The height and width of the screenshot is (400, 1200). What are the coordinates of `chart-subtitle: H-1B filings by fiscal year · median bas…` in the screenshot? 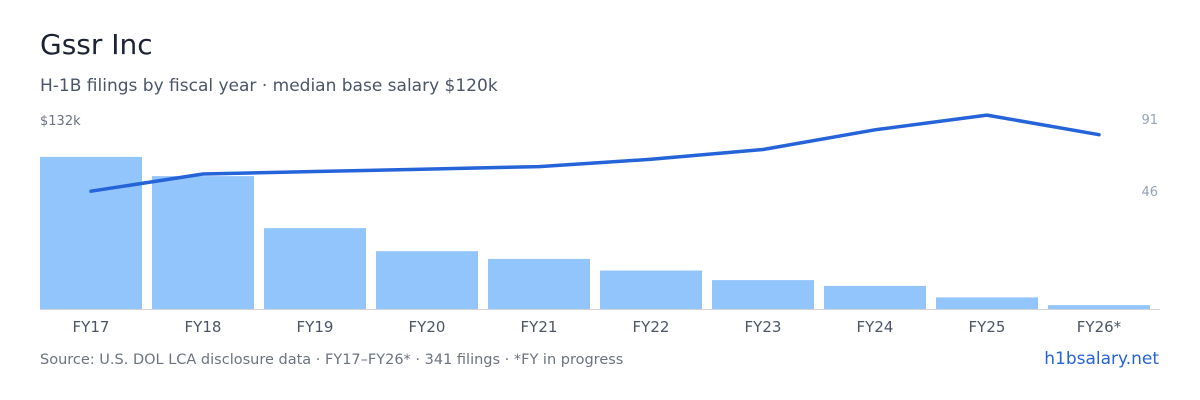 It's located at (269, 86).